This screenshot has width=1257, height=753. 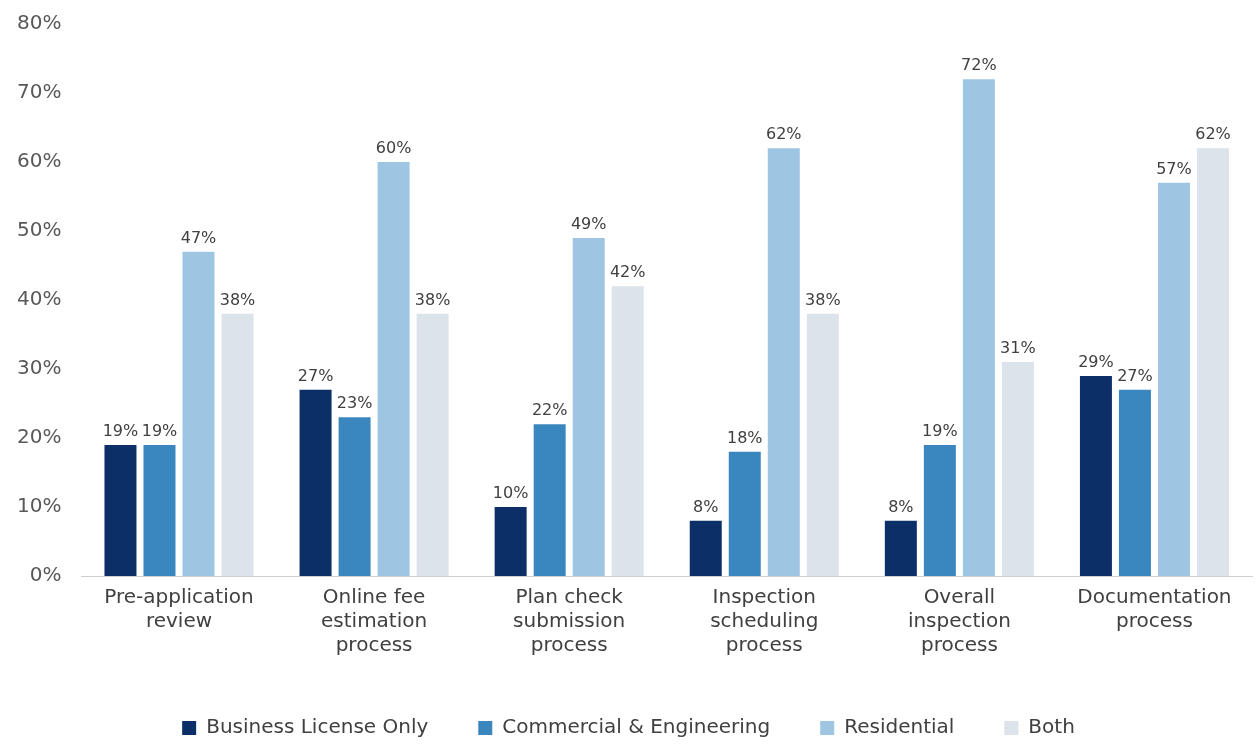 What do you see at coordinates (39, 367) in the screenshot?
I see `y-tick-label: 30%` at bounding box center [39, 367].